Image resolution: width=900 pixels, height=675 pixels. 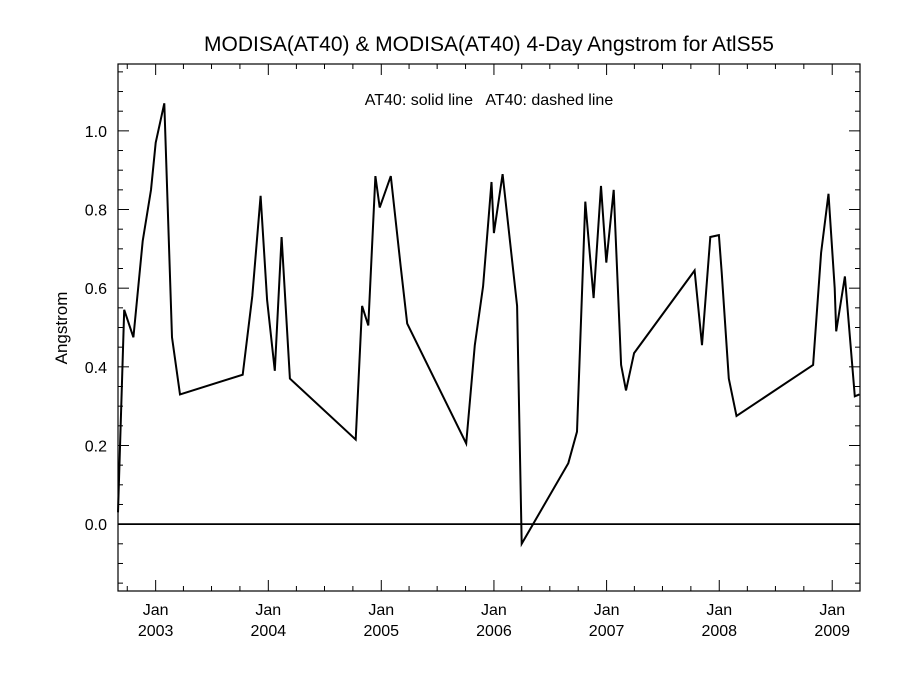 What do you see at coordinates (494, 631) in the screenshot?
I see `x-tick-year-label: 2006` at bounding box center [494, 631].